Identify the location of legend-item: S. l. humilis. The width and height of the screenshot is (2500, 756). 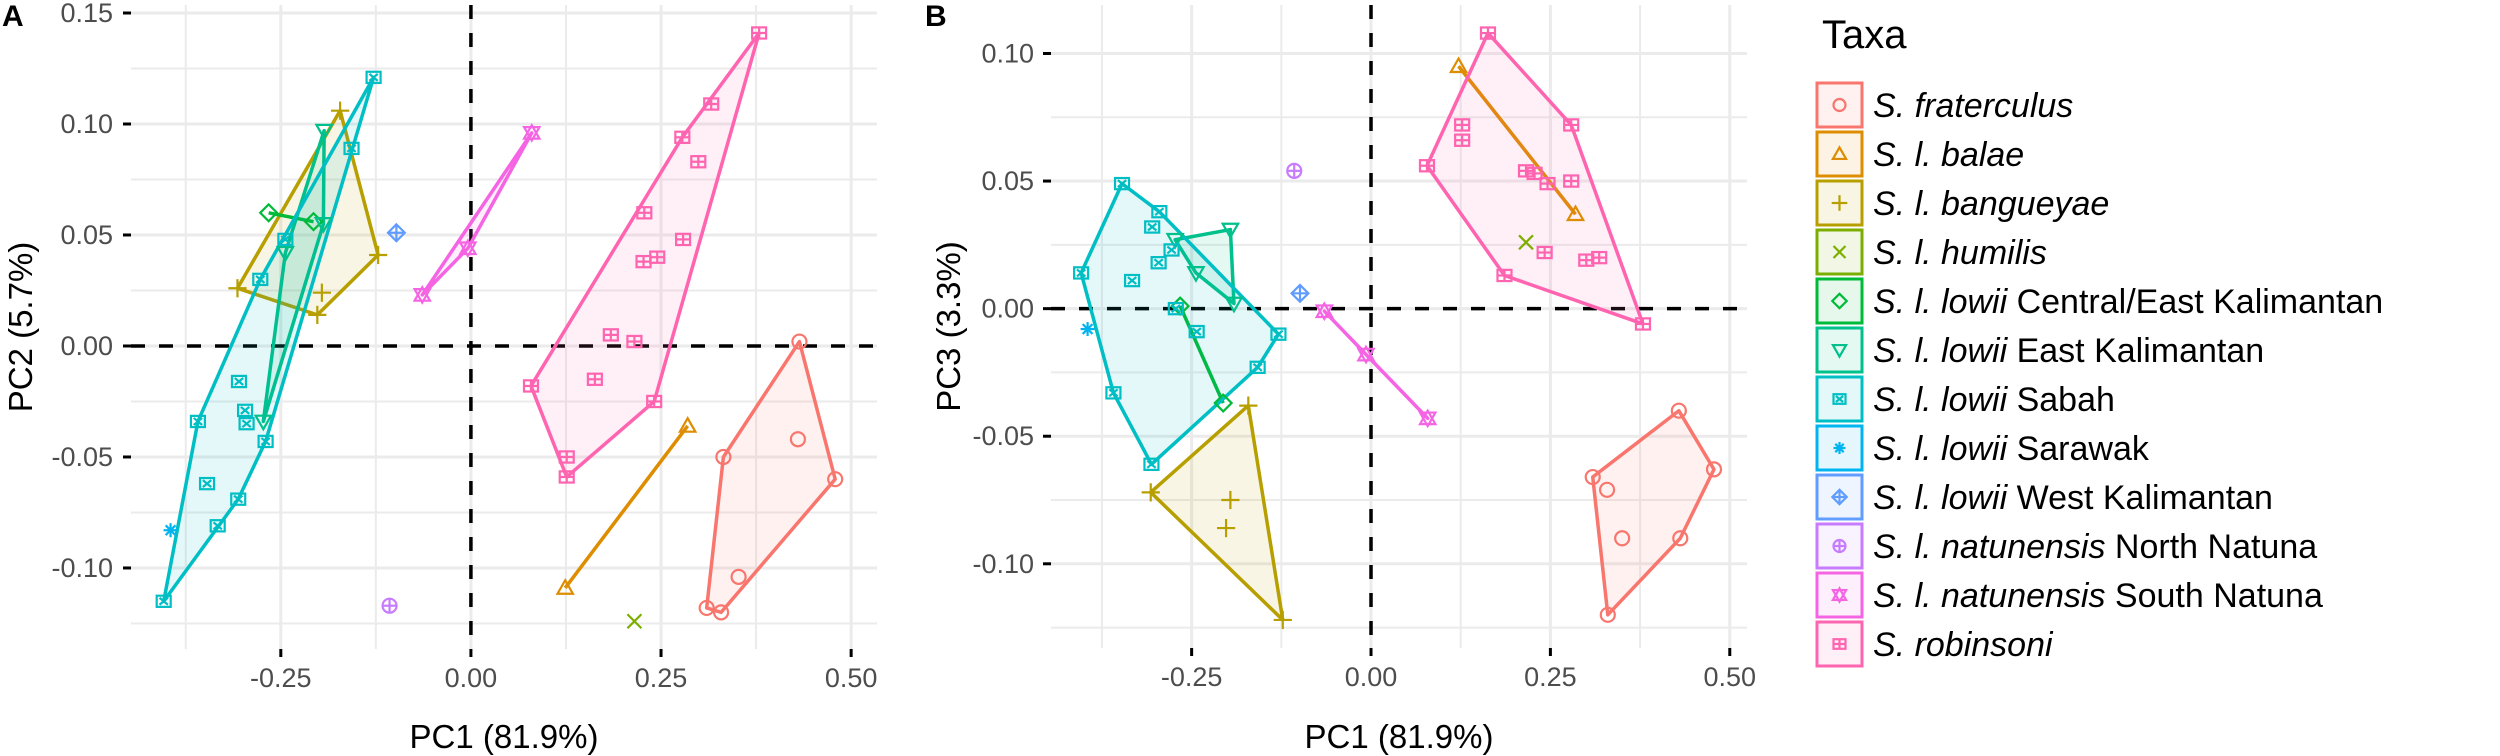
(1931, 252).